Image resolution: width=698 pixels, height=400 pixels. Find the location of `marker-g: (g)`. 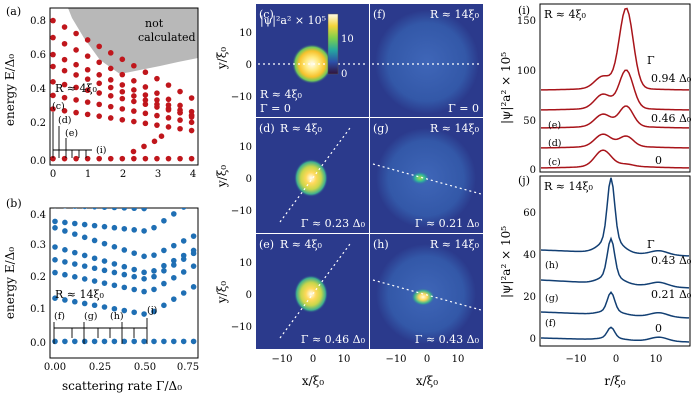

marker-g: (g) is located at coordinates (91, 316).